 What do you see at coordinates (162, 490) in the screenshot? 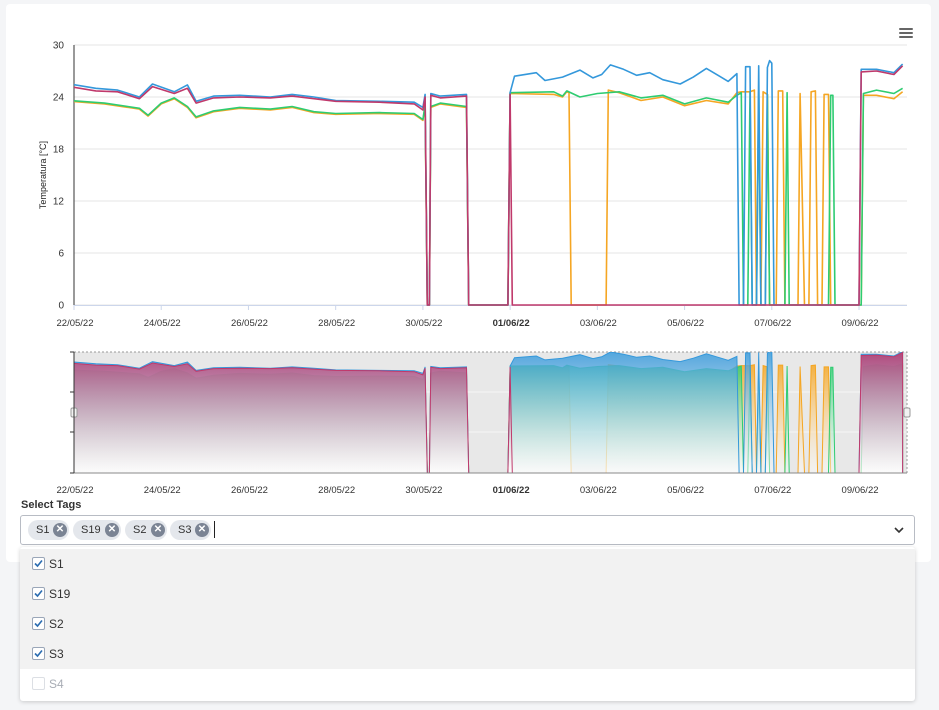
I see `navigator-x-tick-label: 24/05/22` at bounding box center [162, 490].